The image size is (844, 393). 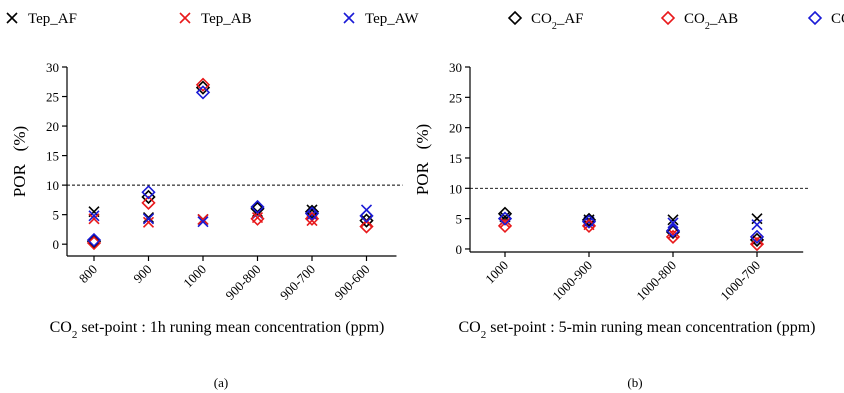 What do you see at coordinates (221, 382) in the screenshot?
I see `caption-a: (a)` at bounding box center [221, 382].